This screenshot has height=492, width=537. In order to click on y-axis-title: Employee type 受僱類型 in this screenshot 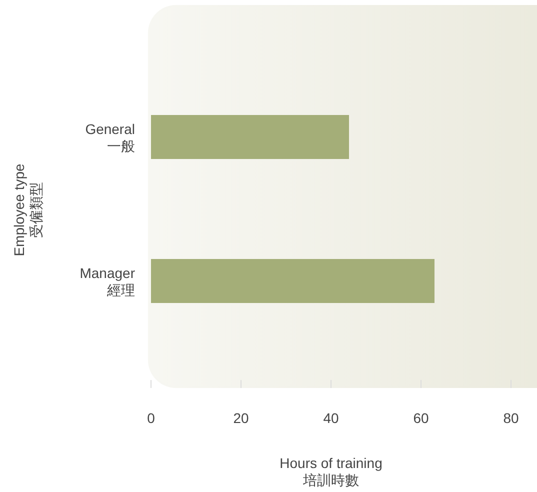, I will do `click(27, 209)`.